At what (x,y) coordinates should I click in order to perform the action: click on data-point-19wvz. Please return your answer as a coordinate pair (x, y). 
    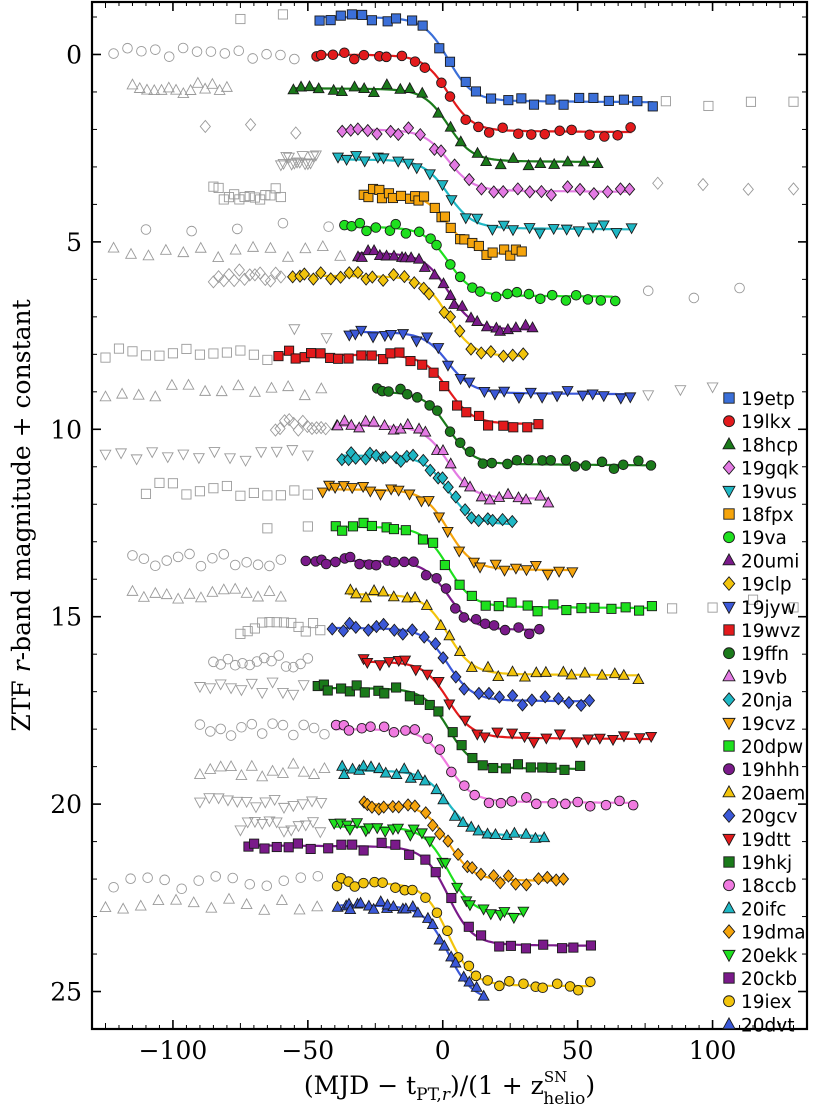
    Looking at the image, I should click on (444, 386).